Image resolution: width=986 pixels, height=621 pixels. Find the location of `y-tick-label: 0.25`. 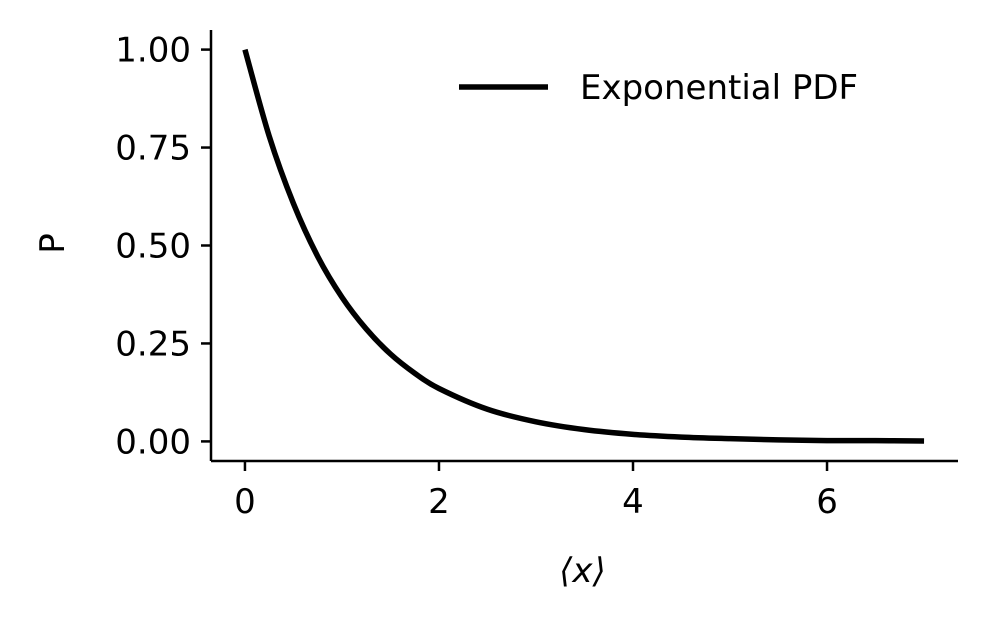

y-tick-label: 0.25 is located at coordinates (153, 344).